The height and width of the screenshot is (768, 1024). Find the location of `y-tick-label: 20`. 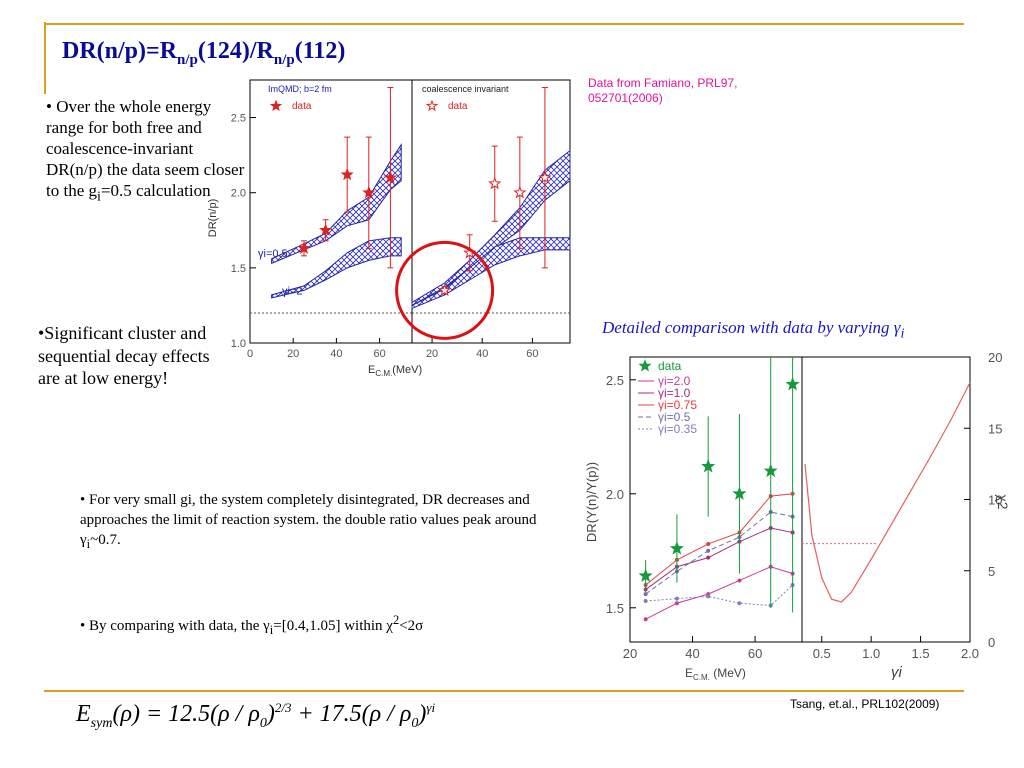

y-tick-label: 20 is located at coordinates (995, 357).